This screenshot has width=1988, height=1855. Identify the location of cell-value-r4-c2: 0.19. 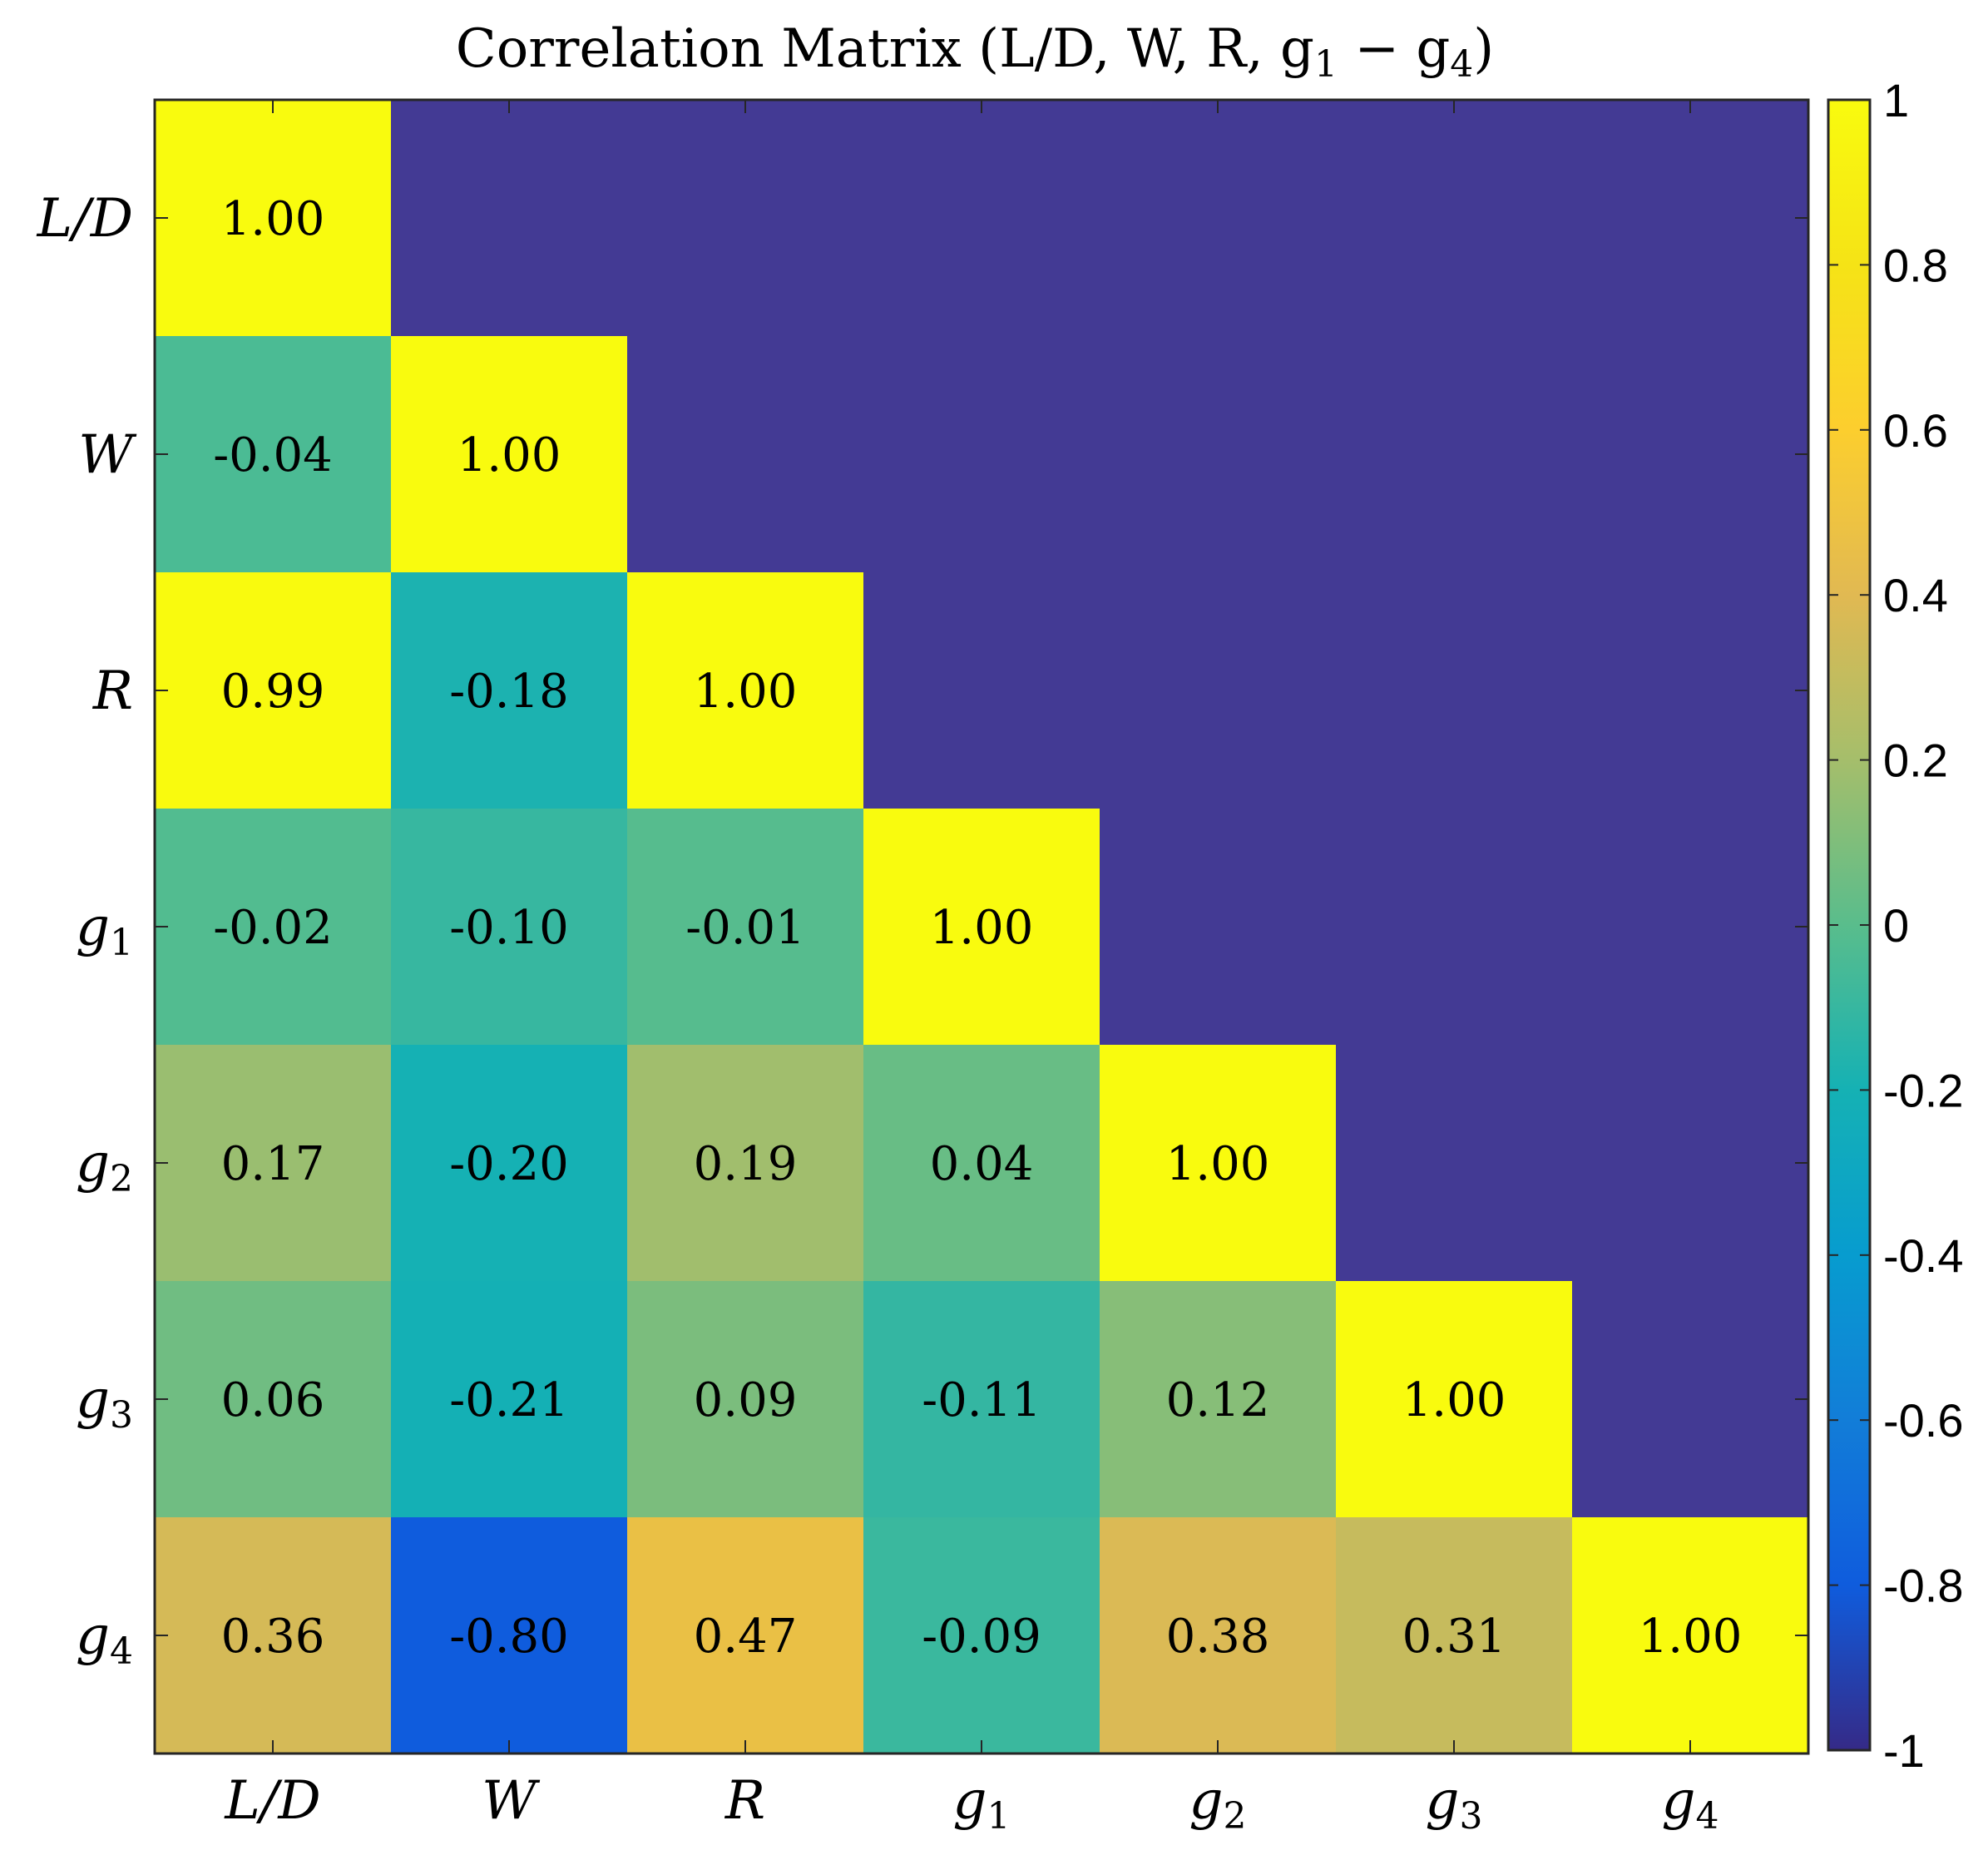
(746, 1164).